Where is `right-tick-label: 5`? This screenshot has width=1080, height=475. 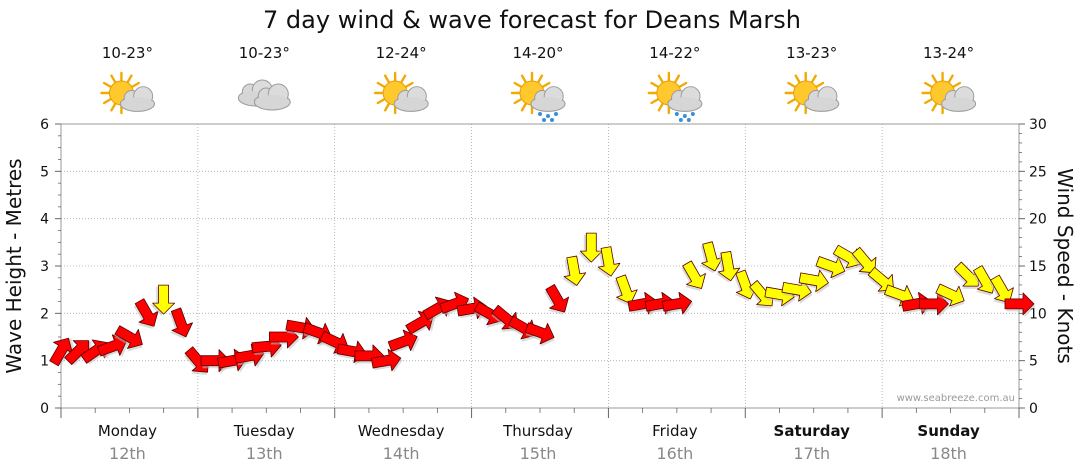 right-tick-label: 5 is located at coordinates (1033, 362).